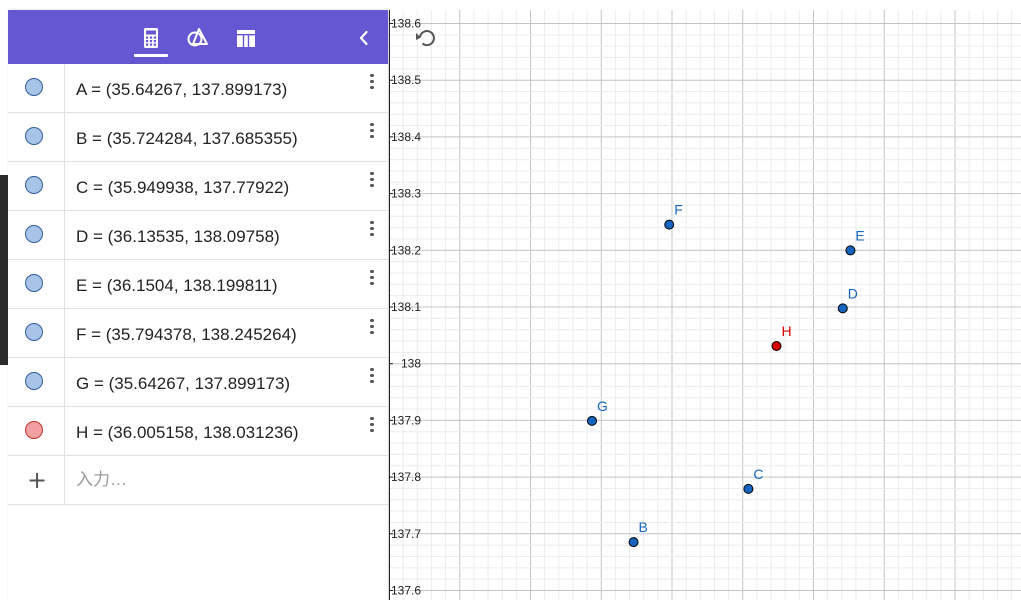  What do you see at coordinates (406, 250) in the screenshot?
I see `y-tick-label: 138.2` at bounding box center [406, 250].